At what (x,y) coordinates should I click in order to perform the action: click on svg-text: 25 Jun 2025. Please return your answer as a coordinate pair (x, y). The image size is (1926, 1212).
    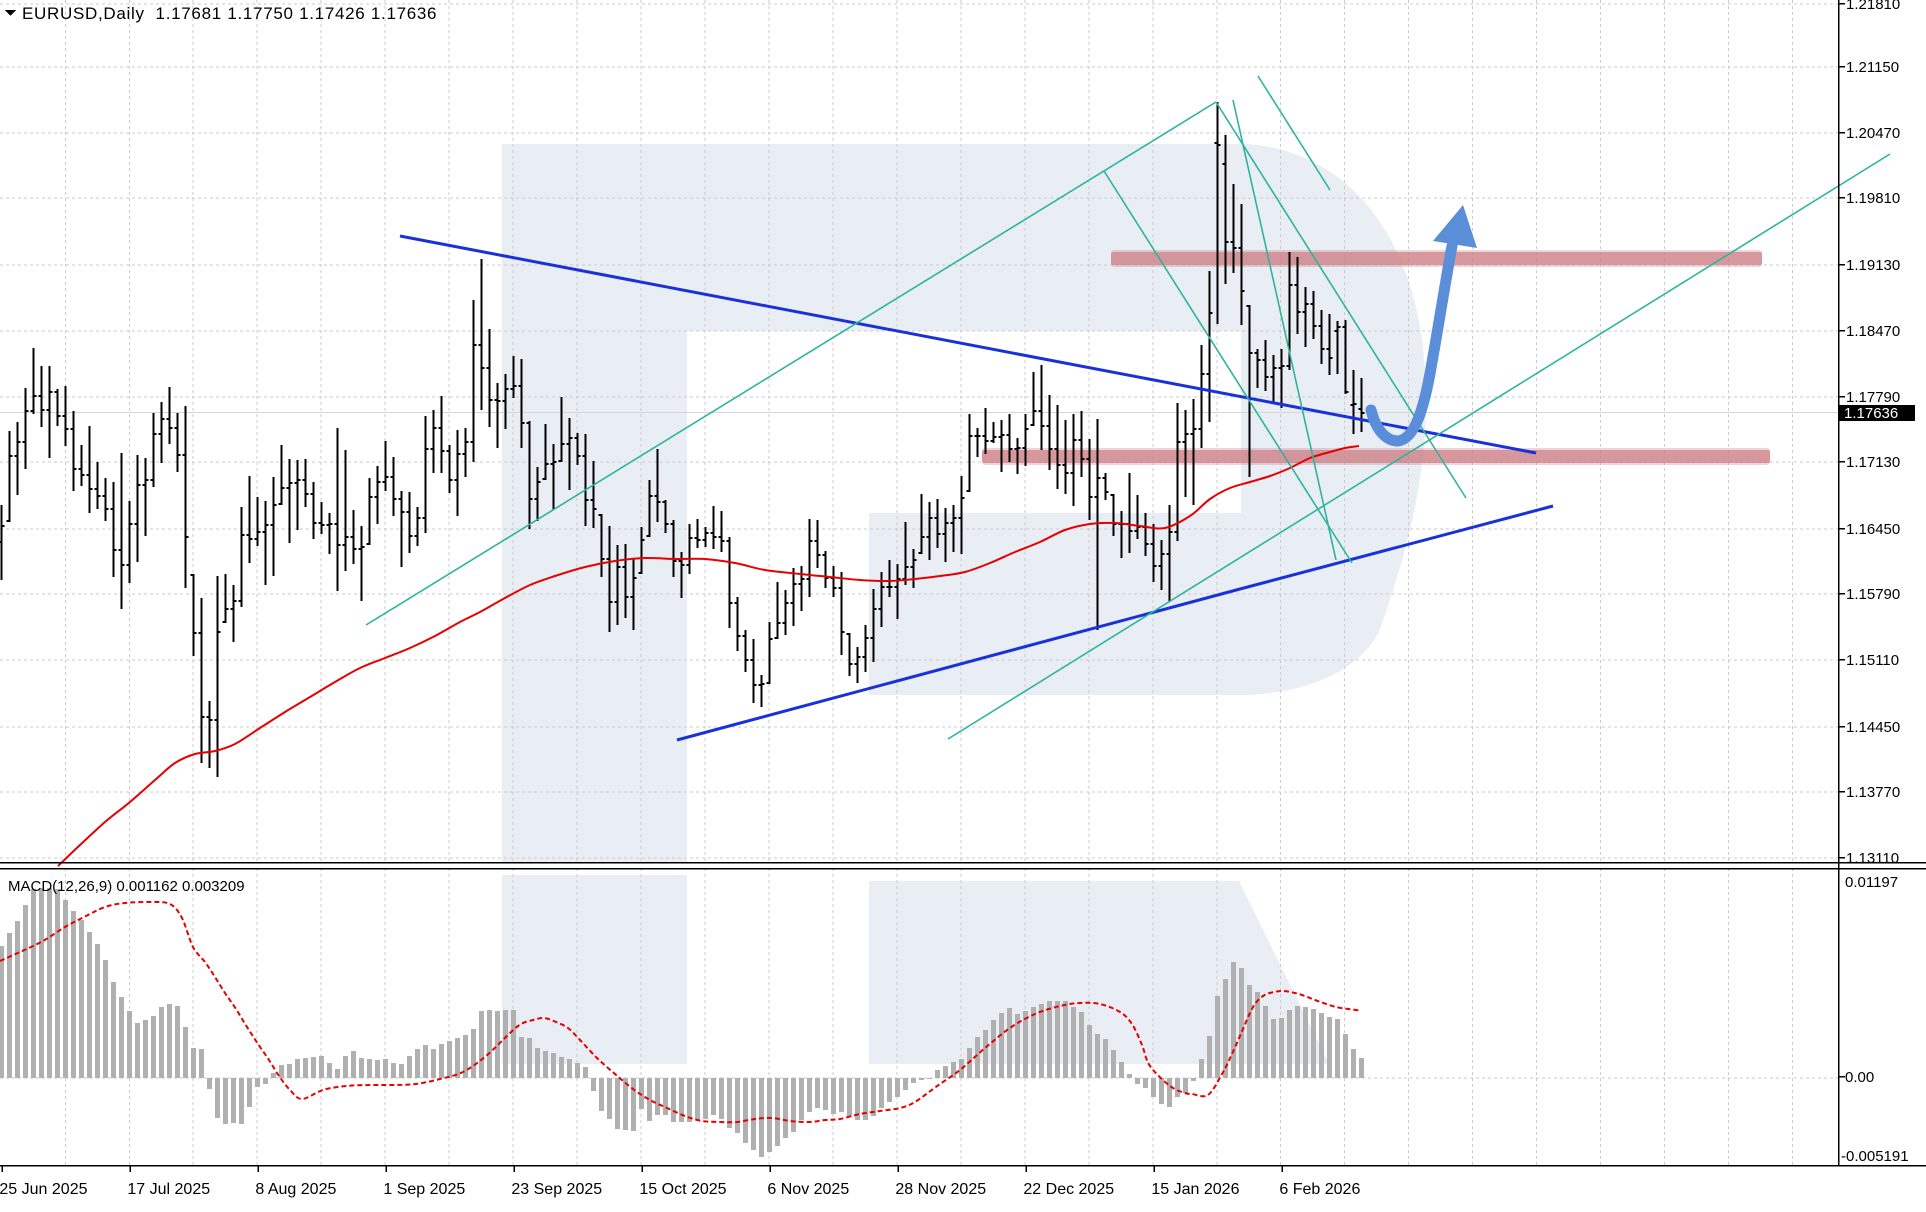
    Looking at the image, I should click on (44, 1189).